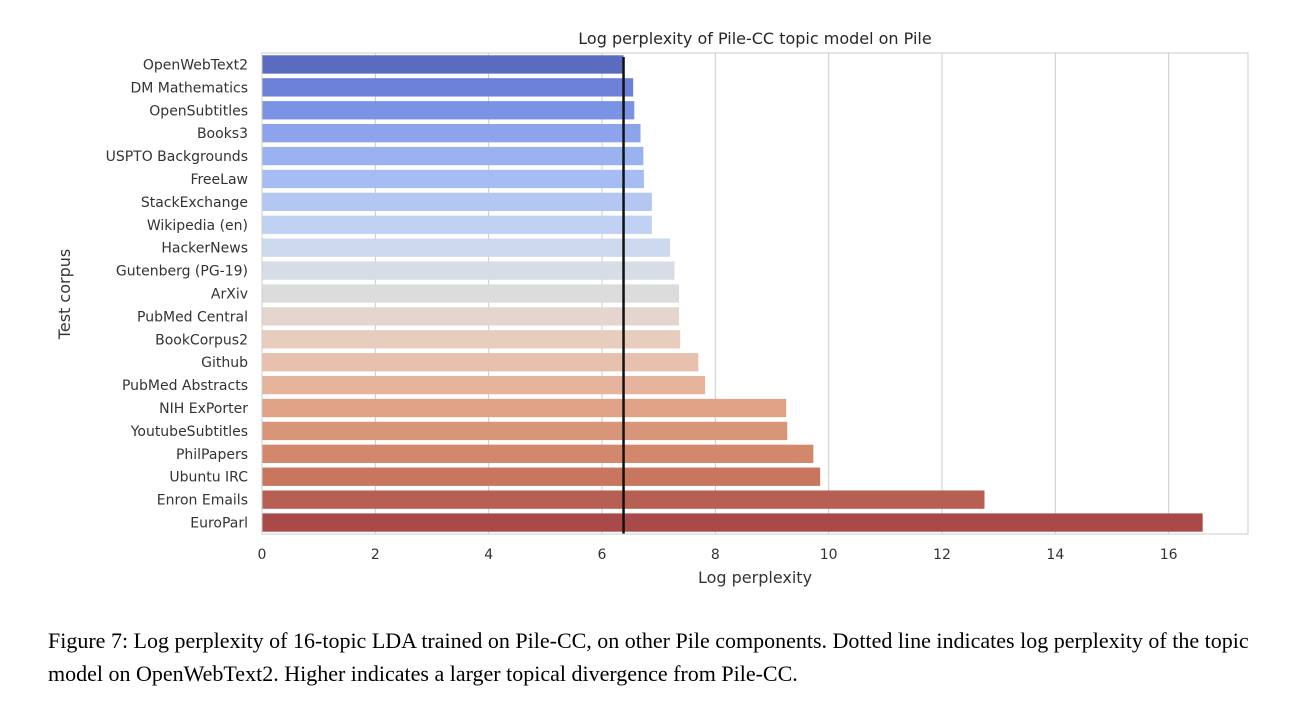 This screenshot has height=724, width=1294. I want to click on x-axis-title: Log perplexity, so click(755, 577).